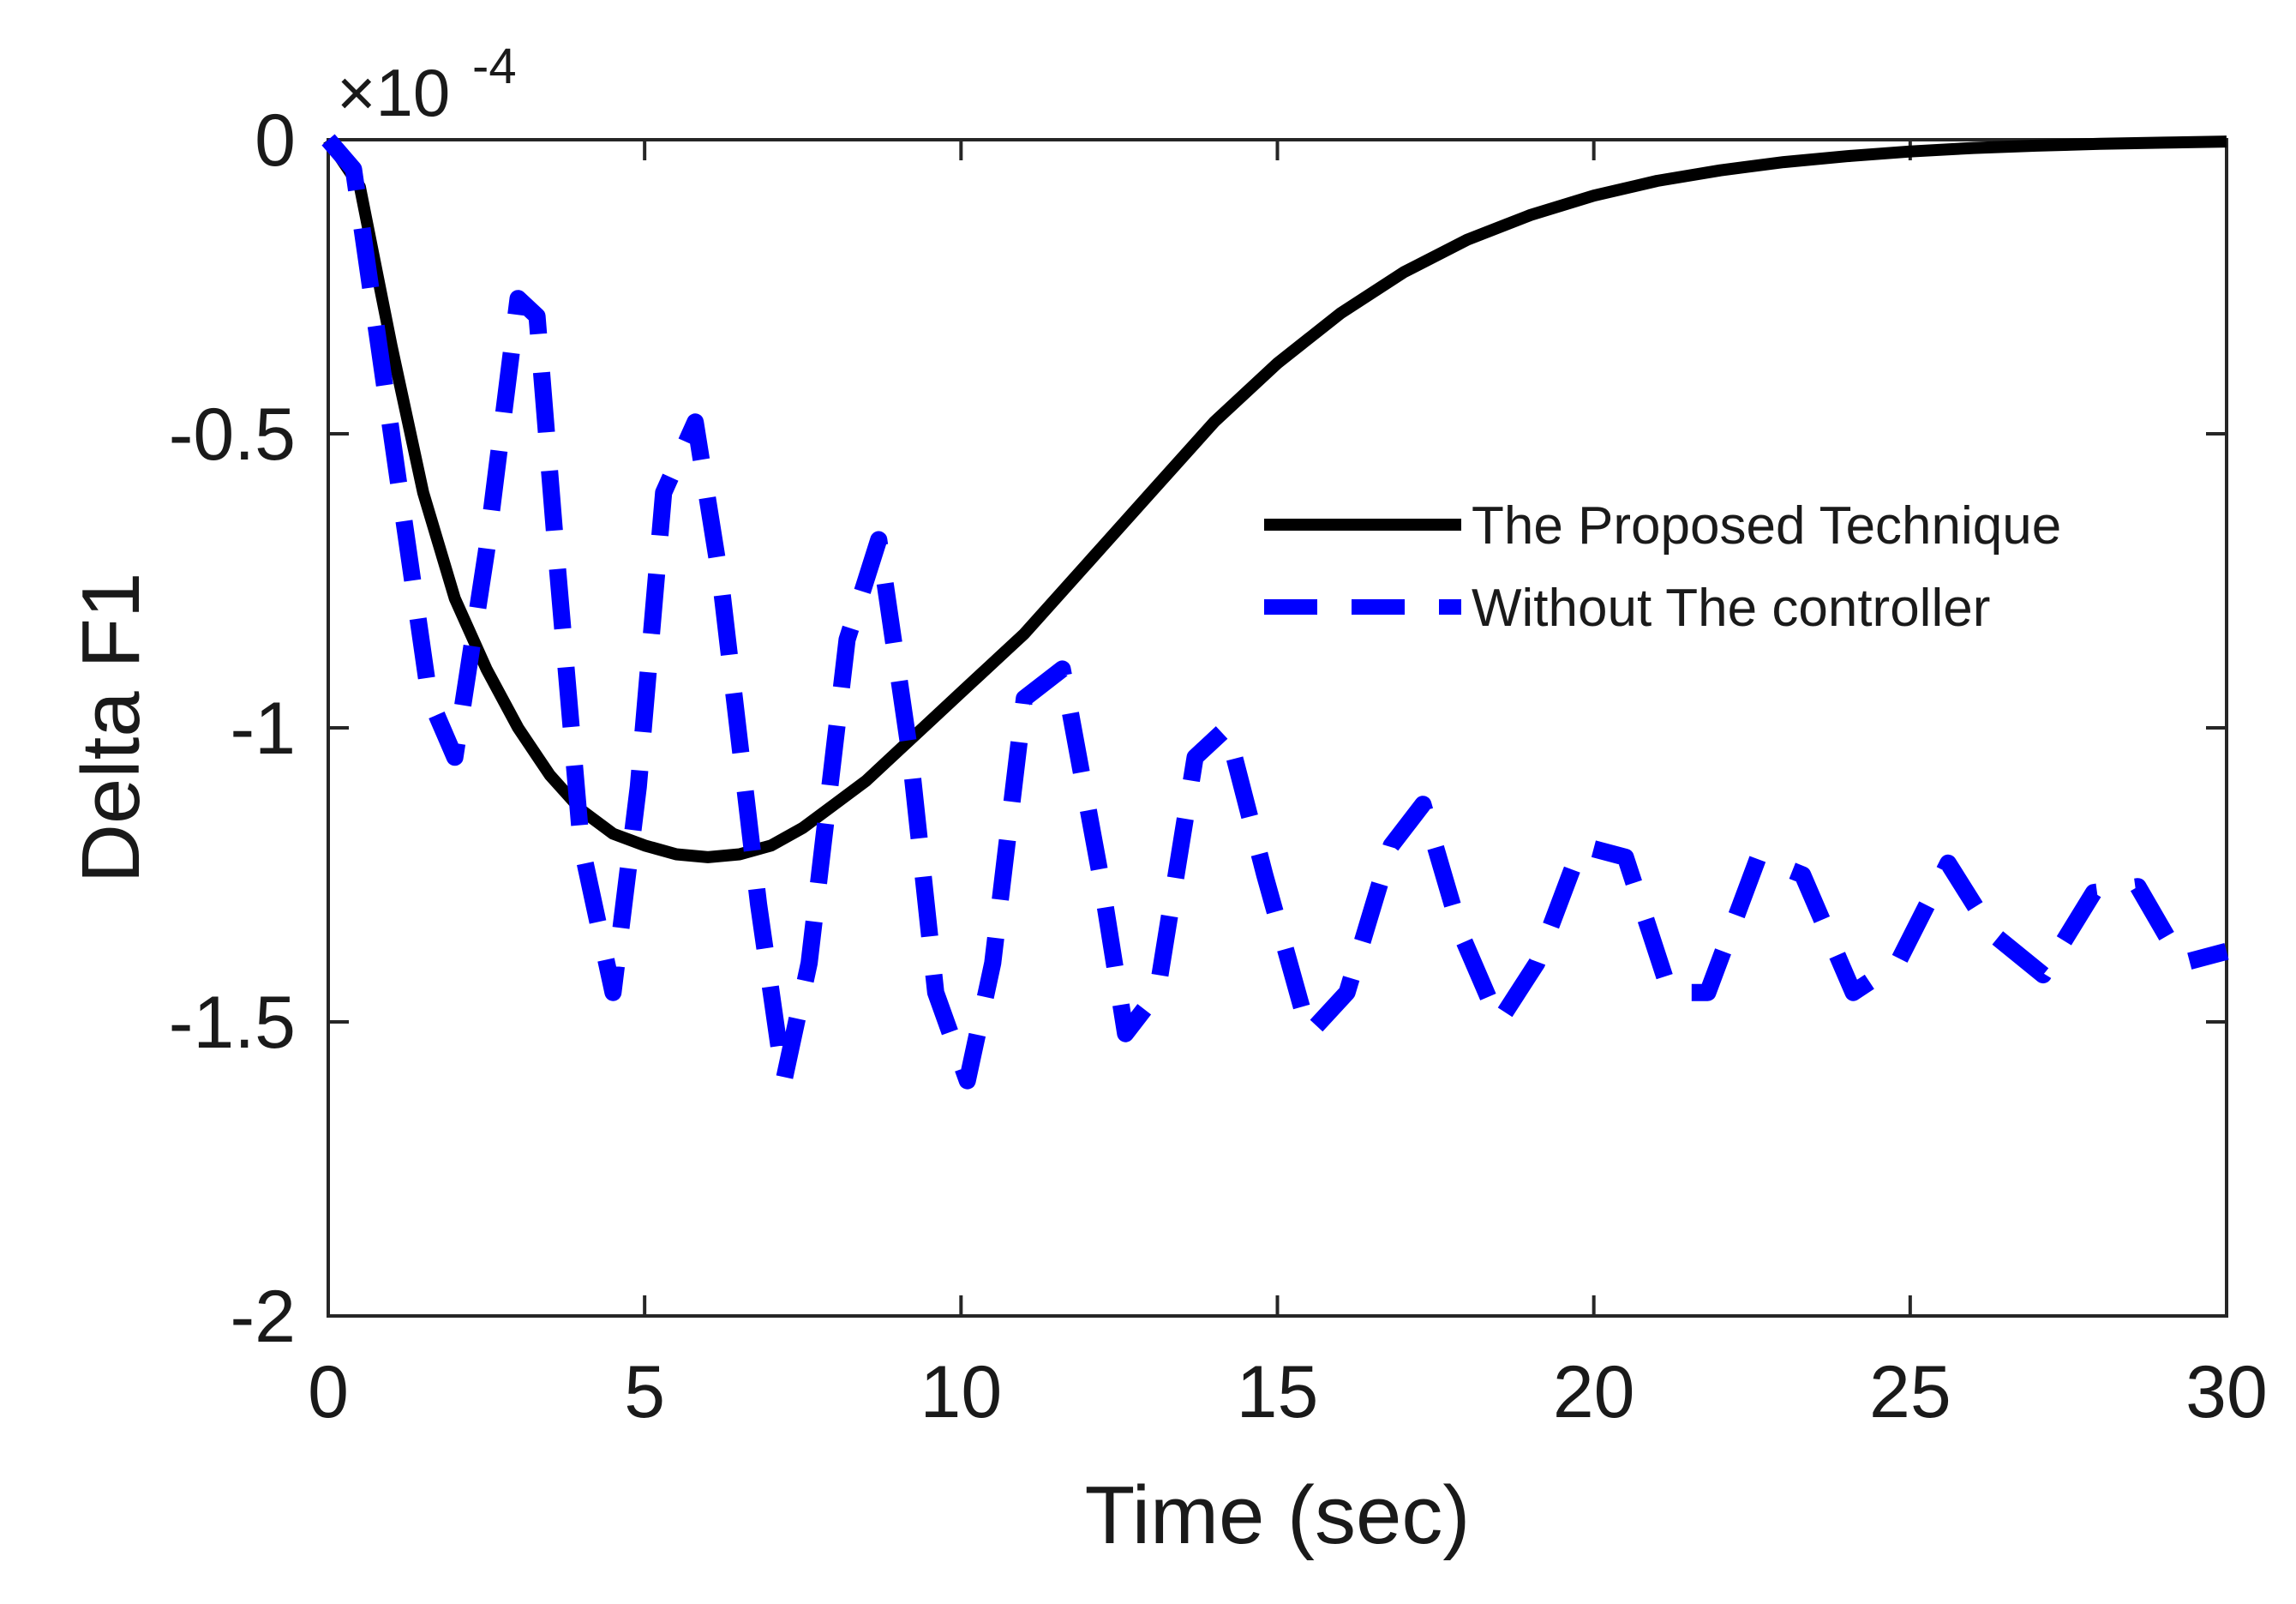 The height and width of the screenshot is (1604, 2296). Describe the element at coordinates (1278, 1392) in the screenshot. I see `x-tick-label: 15` at that location.